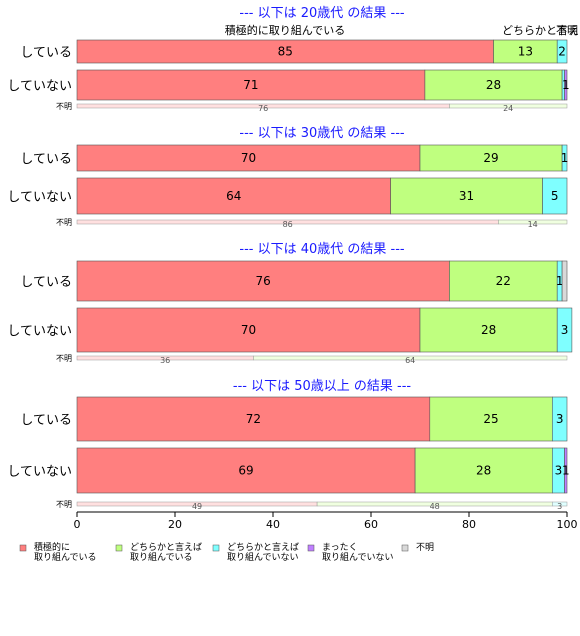  What do you see at coordinates (197, 506) in the screenshot?
I see `unknown-data-label: 49` at bounding box center [197, 506].